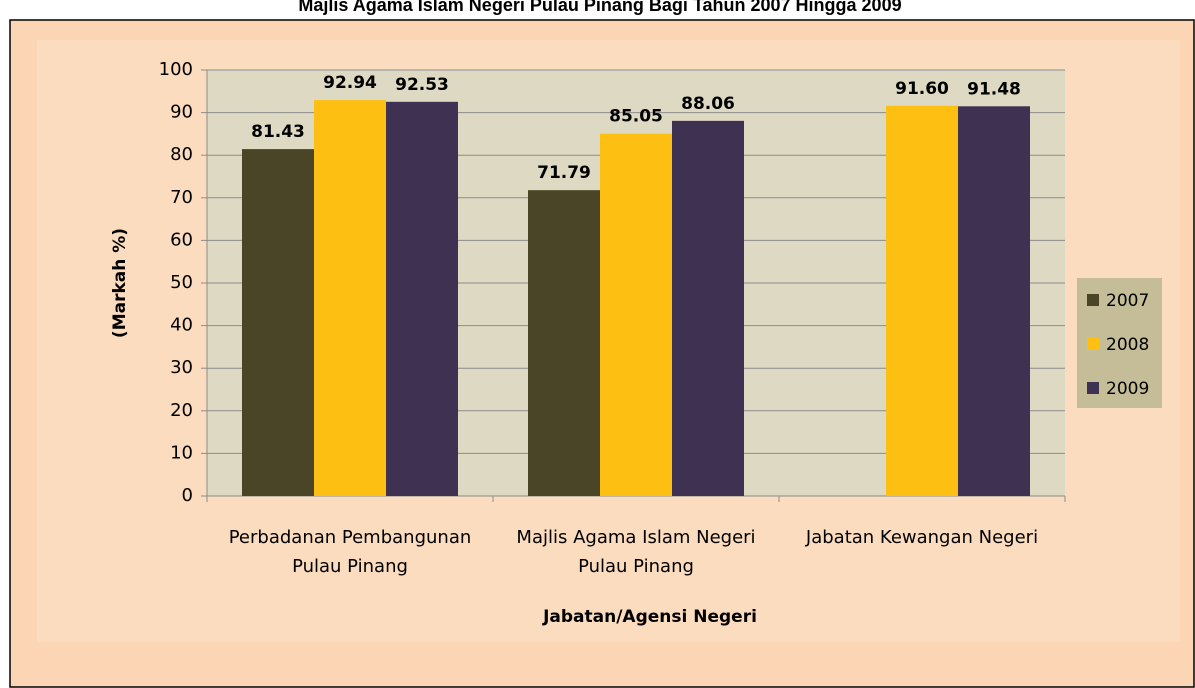 This screenshot has width=1195, height=688. I want to click on value-label: 81.43, so click(278, 132).